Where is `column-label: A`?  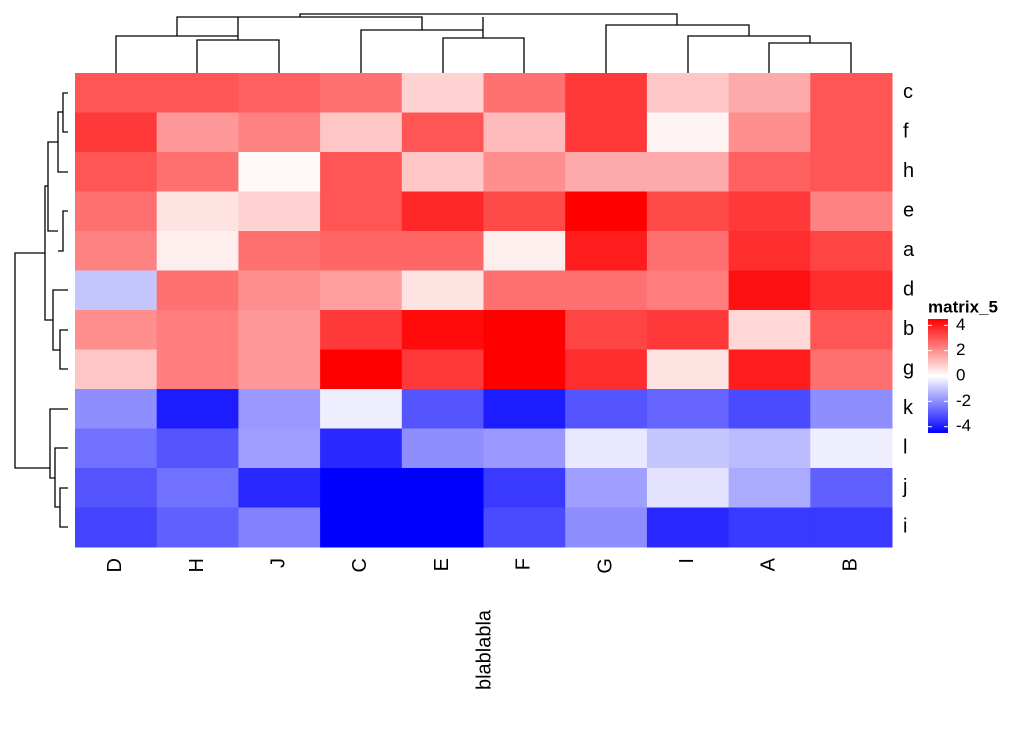
column-label: A is located at coordinates (769, 564).